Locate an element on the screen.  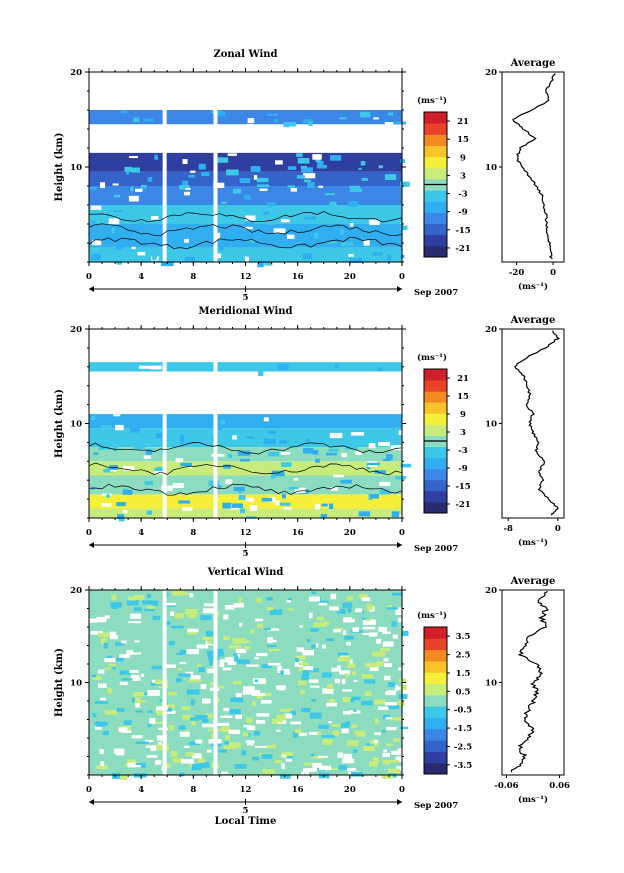
x-tick-label: 0 is located at coordinates (89, 277).